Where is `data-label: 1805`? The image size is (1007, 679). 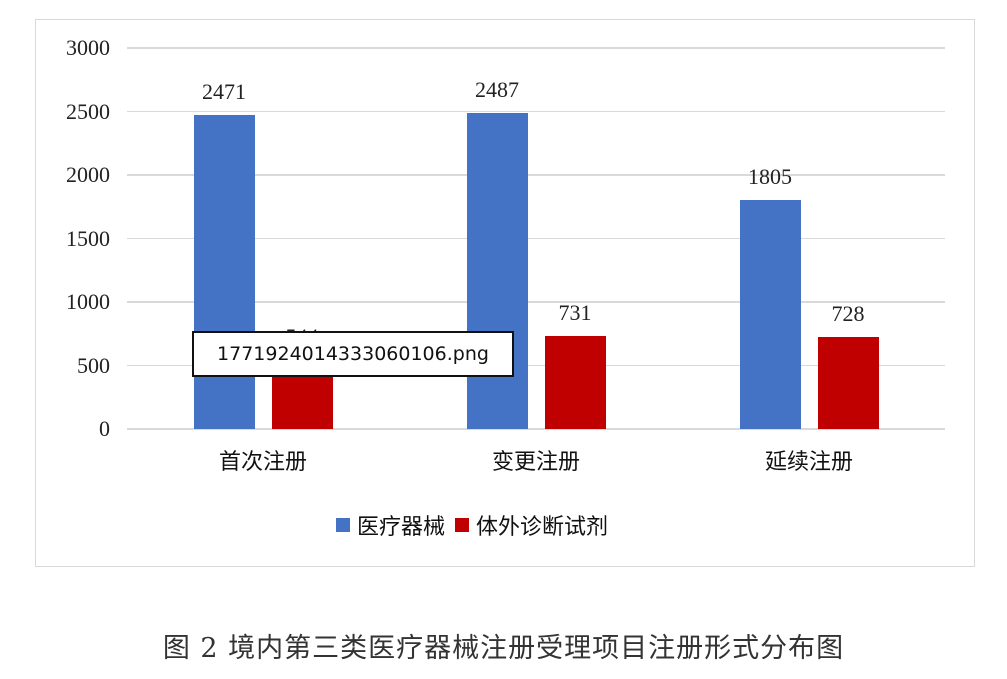 data-label: 1805 is located at coordinates (770, 176).